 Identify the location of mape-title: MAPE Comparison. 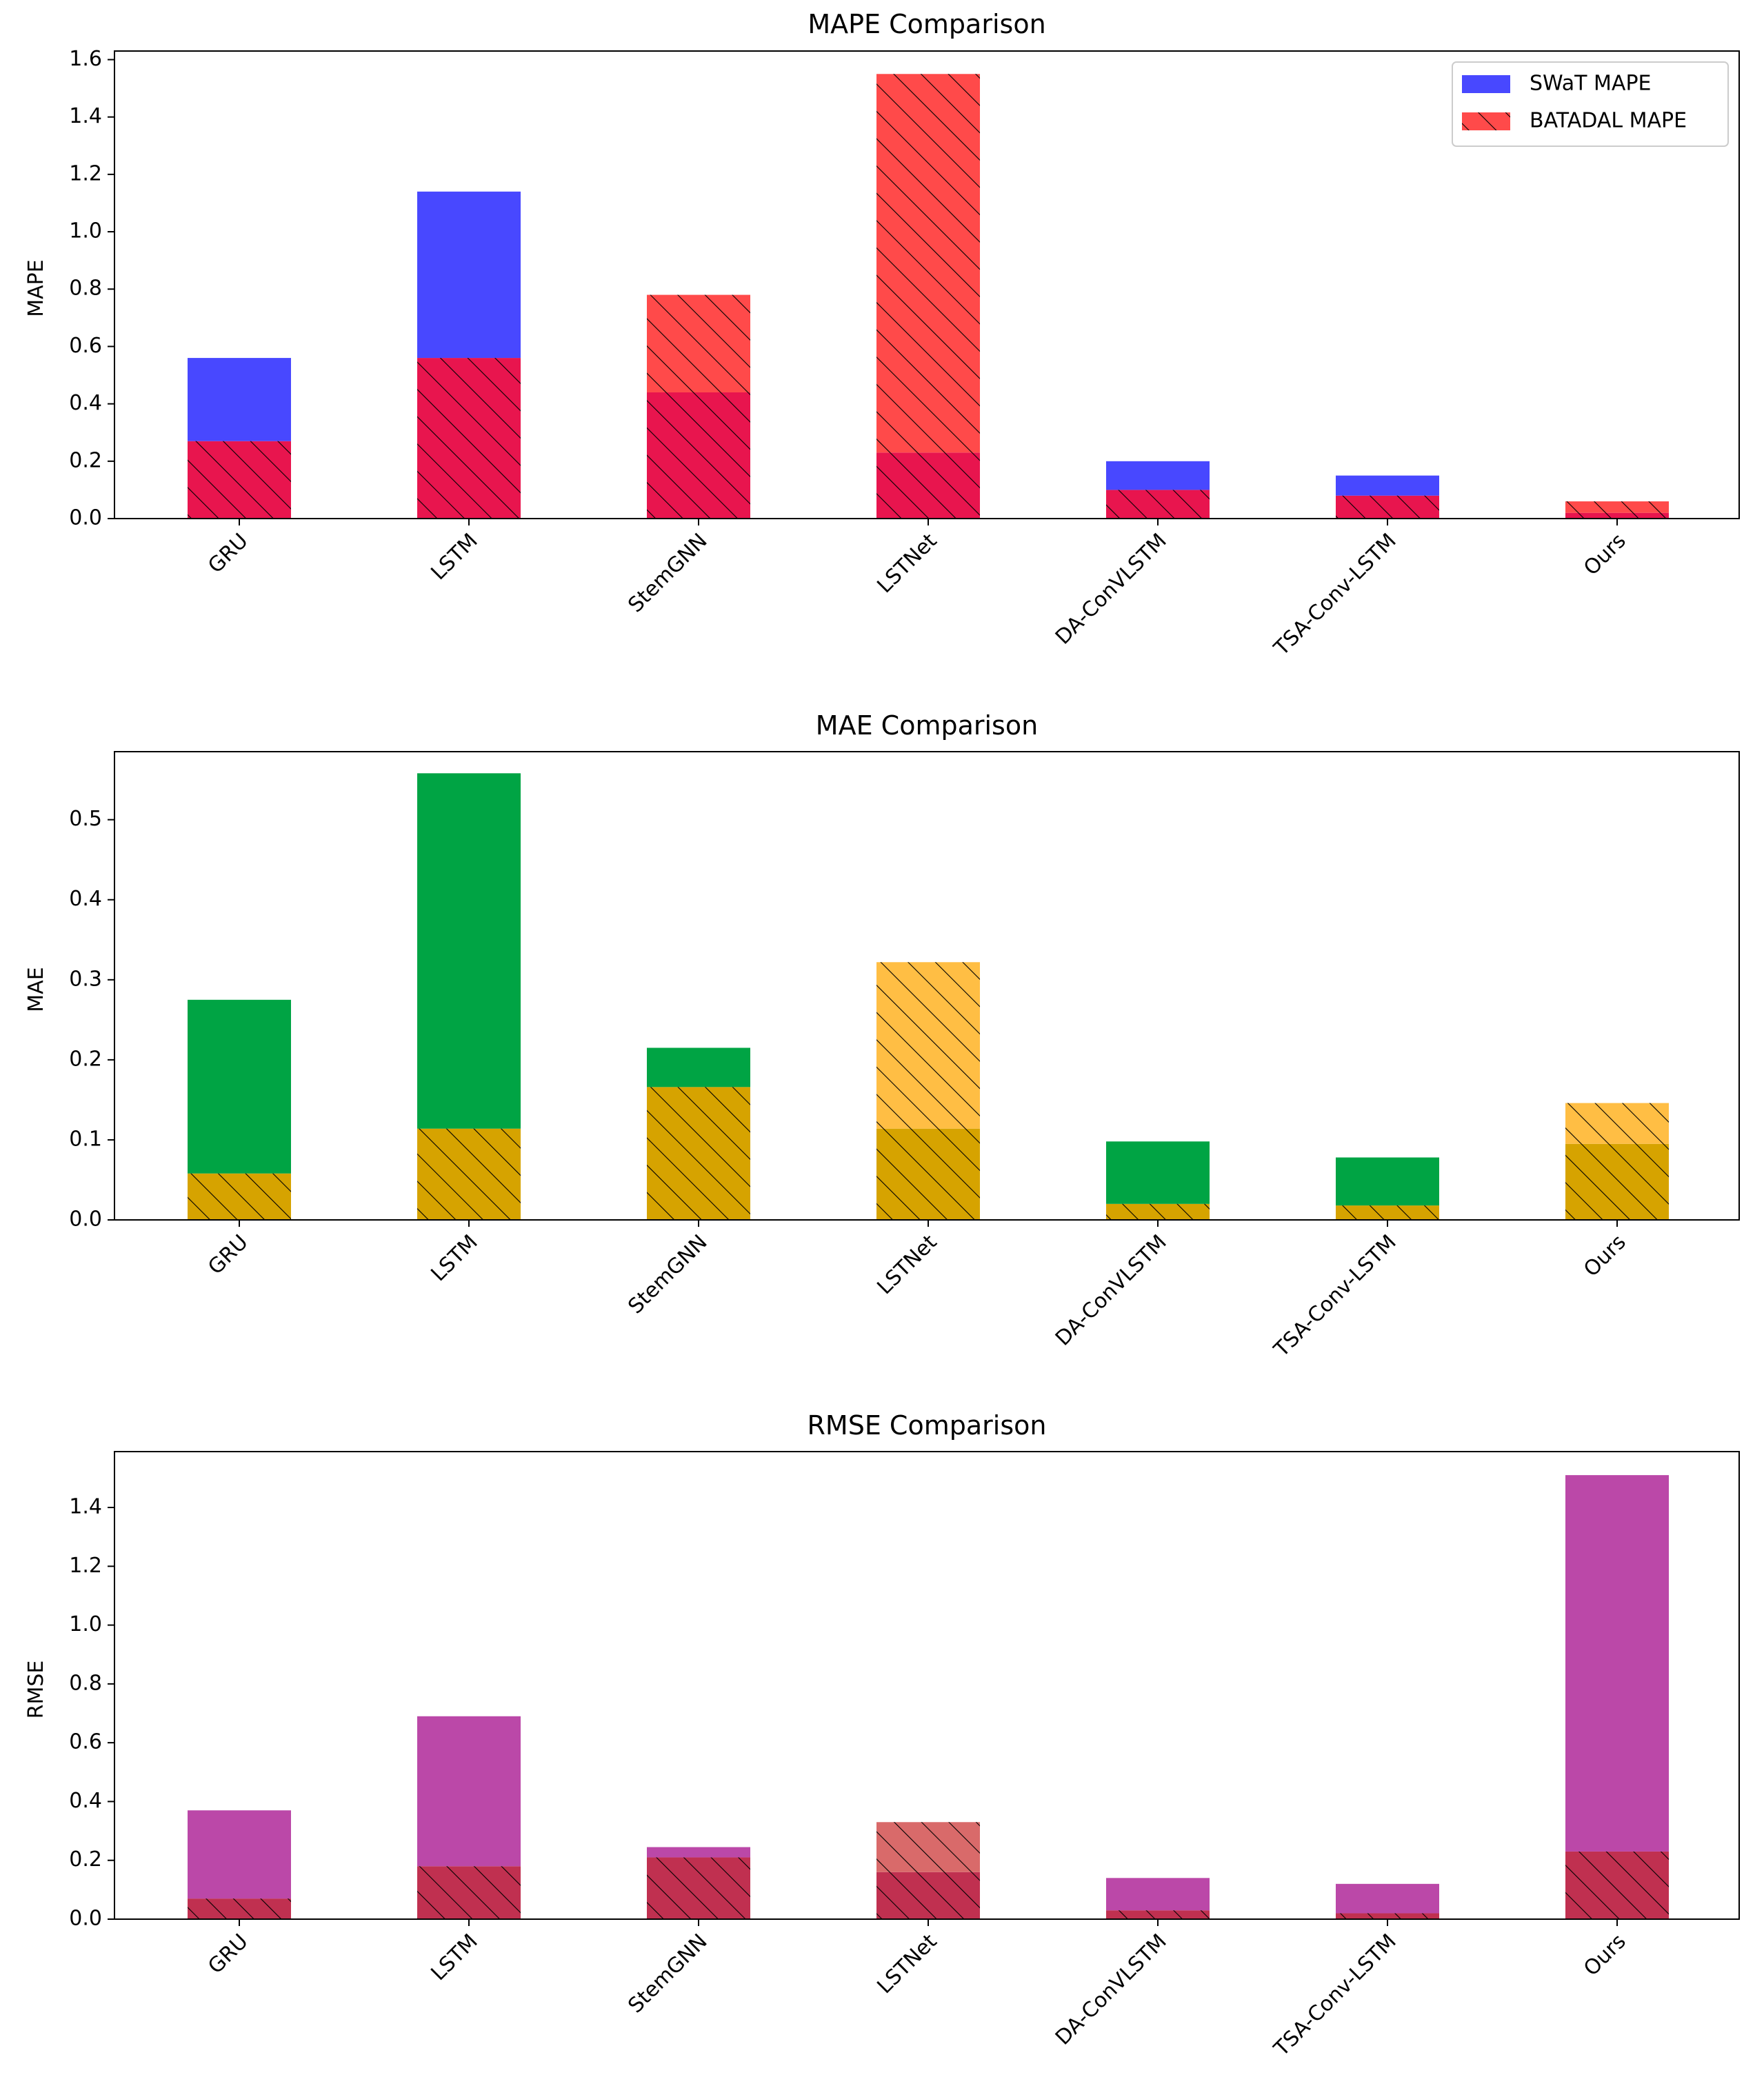
(926, 24).